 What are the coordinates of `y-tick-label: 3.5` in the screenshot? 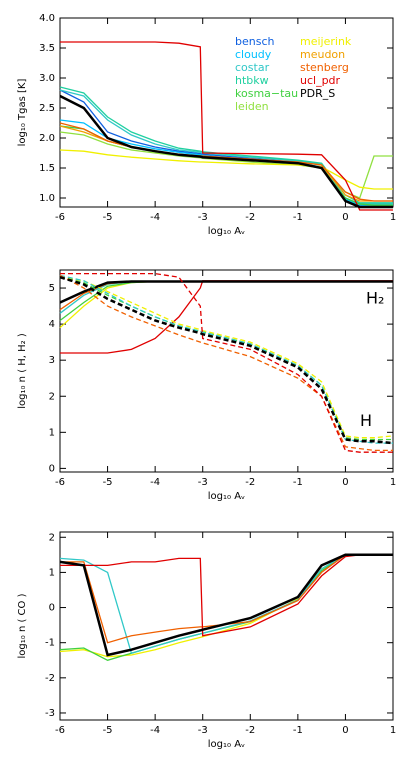 It's located at (47, 48).